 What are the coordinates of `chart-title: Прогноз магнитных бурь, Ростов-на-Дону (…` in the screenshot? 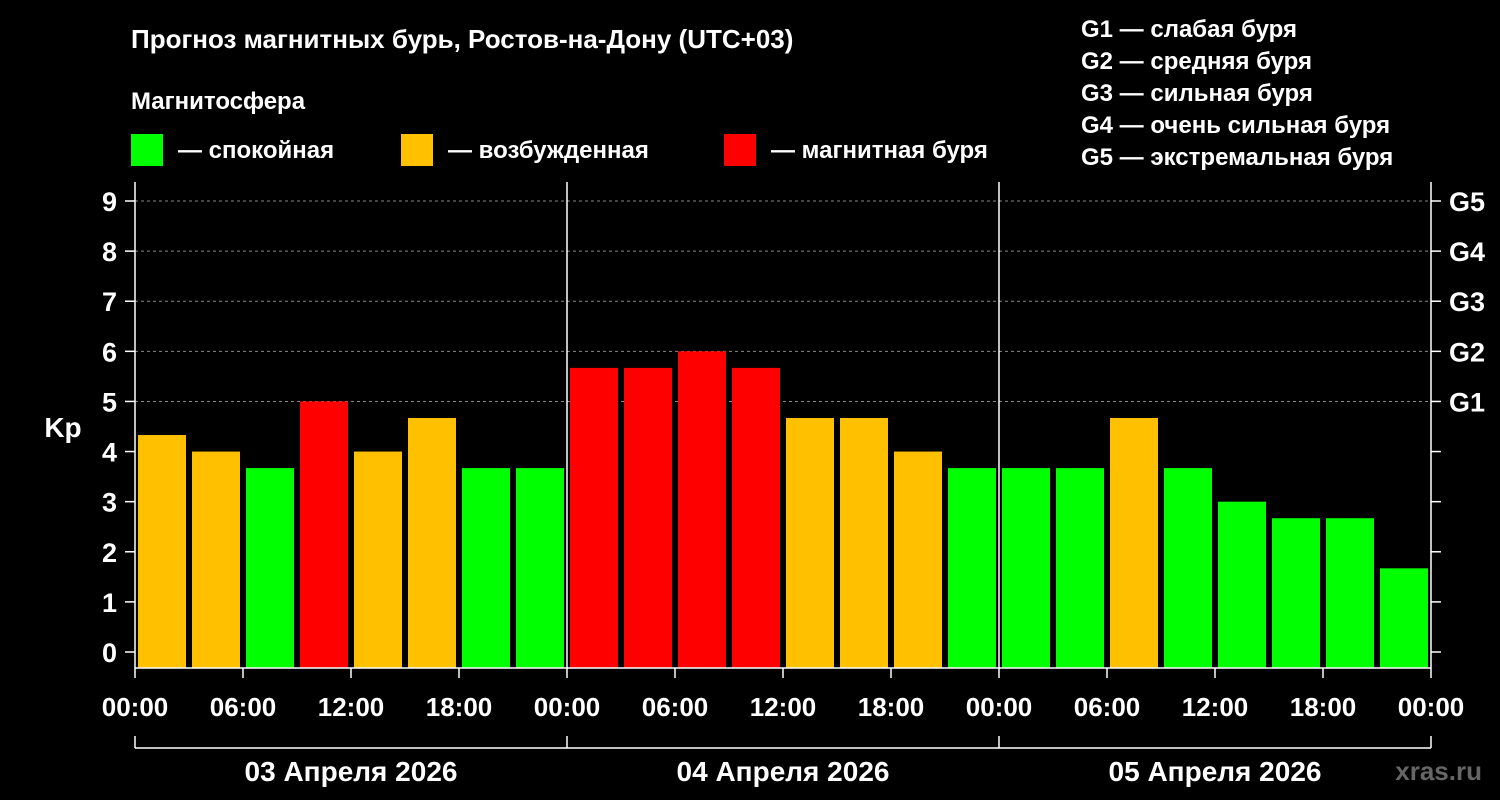 It's located at (462, 39).